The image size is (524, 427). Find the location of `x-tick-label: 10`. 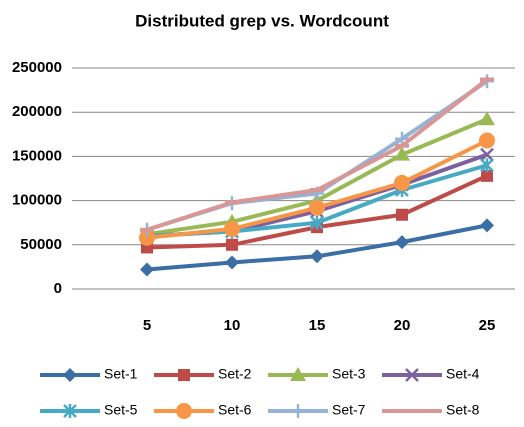

x-tick-label: 10 is located at coordinates (232, 325).